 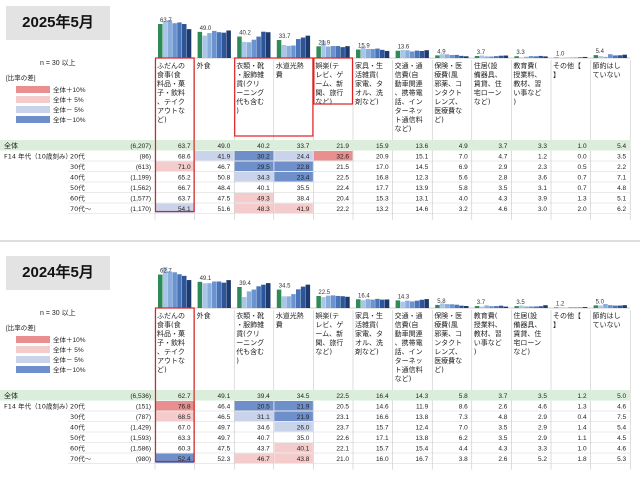 I want to click on cell-value: 23.7, so click(x=342, y=428).